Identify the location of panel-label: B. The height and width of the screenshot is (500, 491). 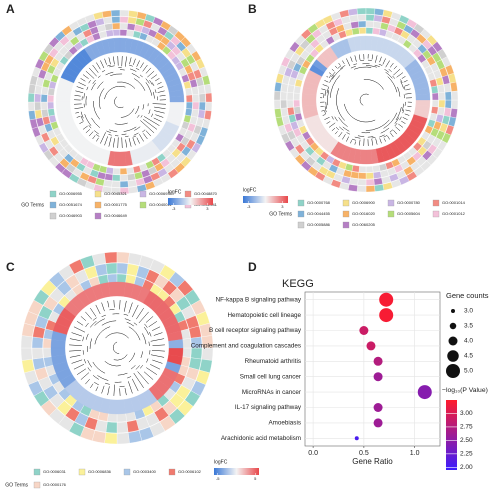
(252, 9).